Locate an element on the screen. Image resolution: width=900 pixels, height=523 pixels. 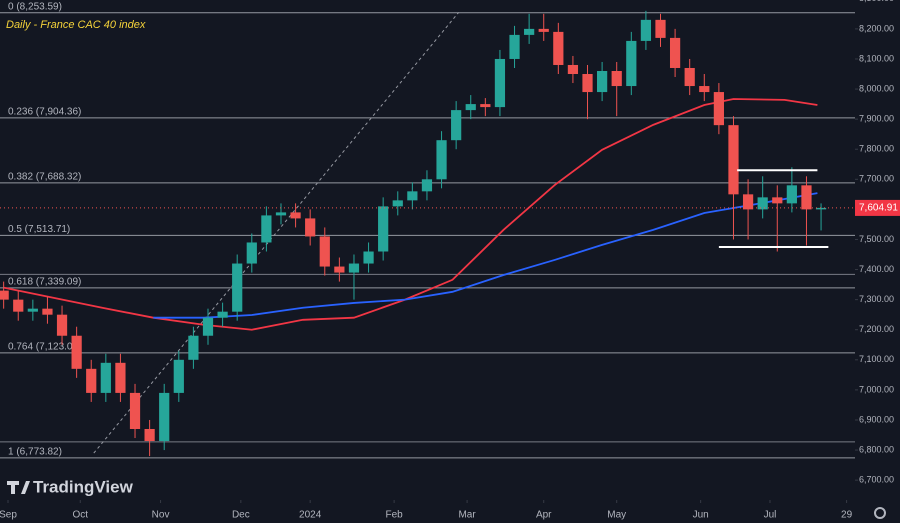
x-tick-label: Oct is located at coordinates (81, 515).